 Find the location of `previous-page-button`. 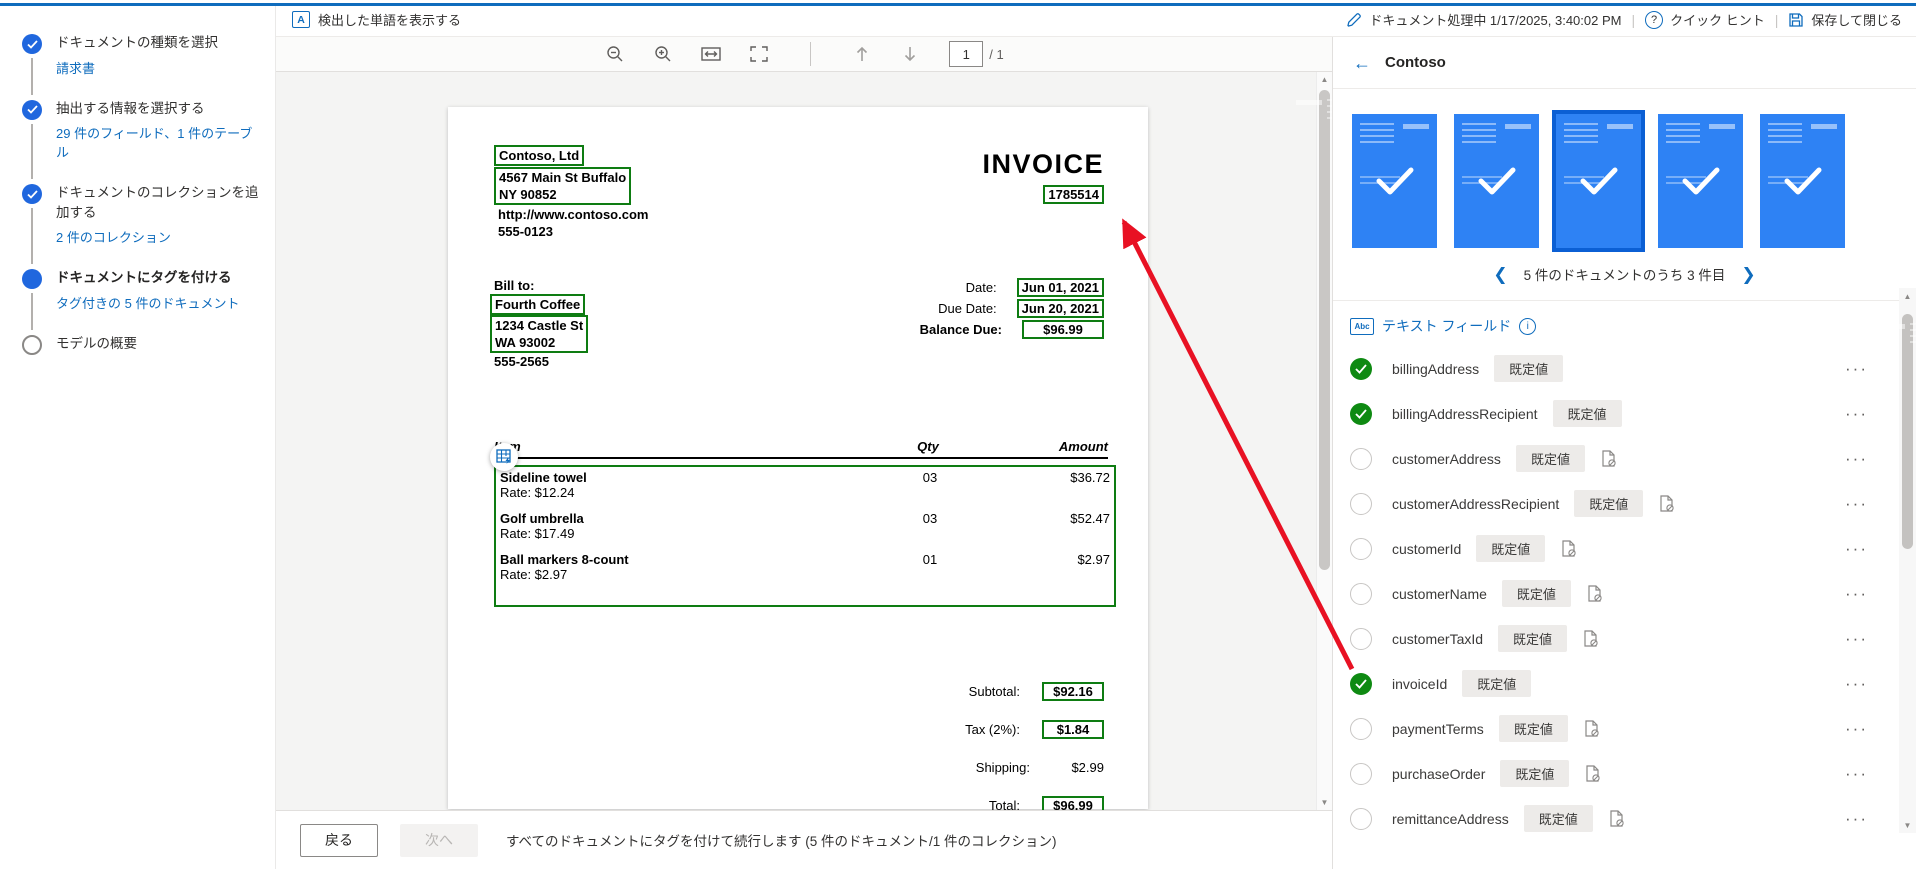

previous-page-button is located at coordinates (862, 54).